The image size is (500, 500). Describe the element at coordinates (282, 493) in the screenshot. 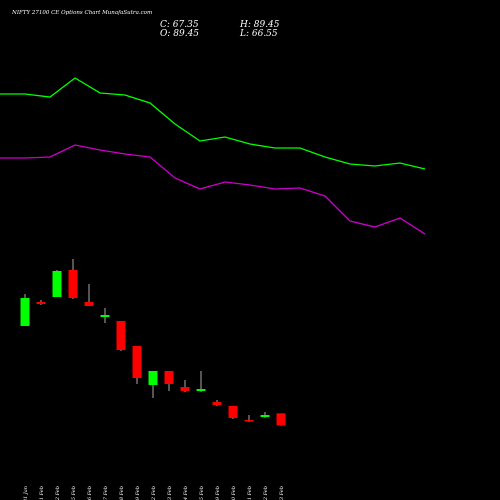

I see `x-tick-label: 23 Feb` at that location.